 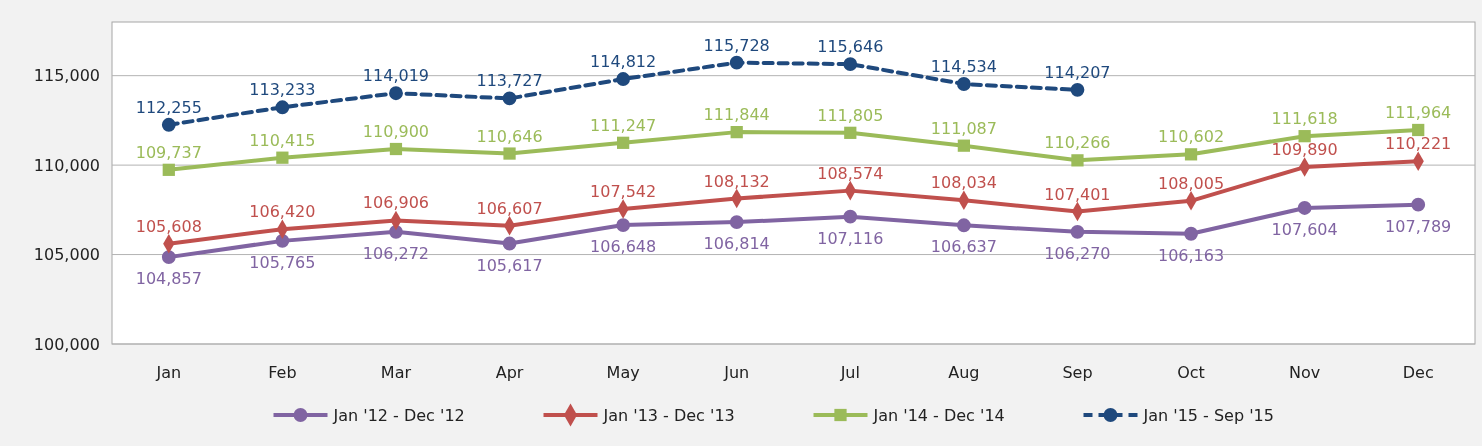 I want to click on data-label: 111,805, so click(x=850, y=115).